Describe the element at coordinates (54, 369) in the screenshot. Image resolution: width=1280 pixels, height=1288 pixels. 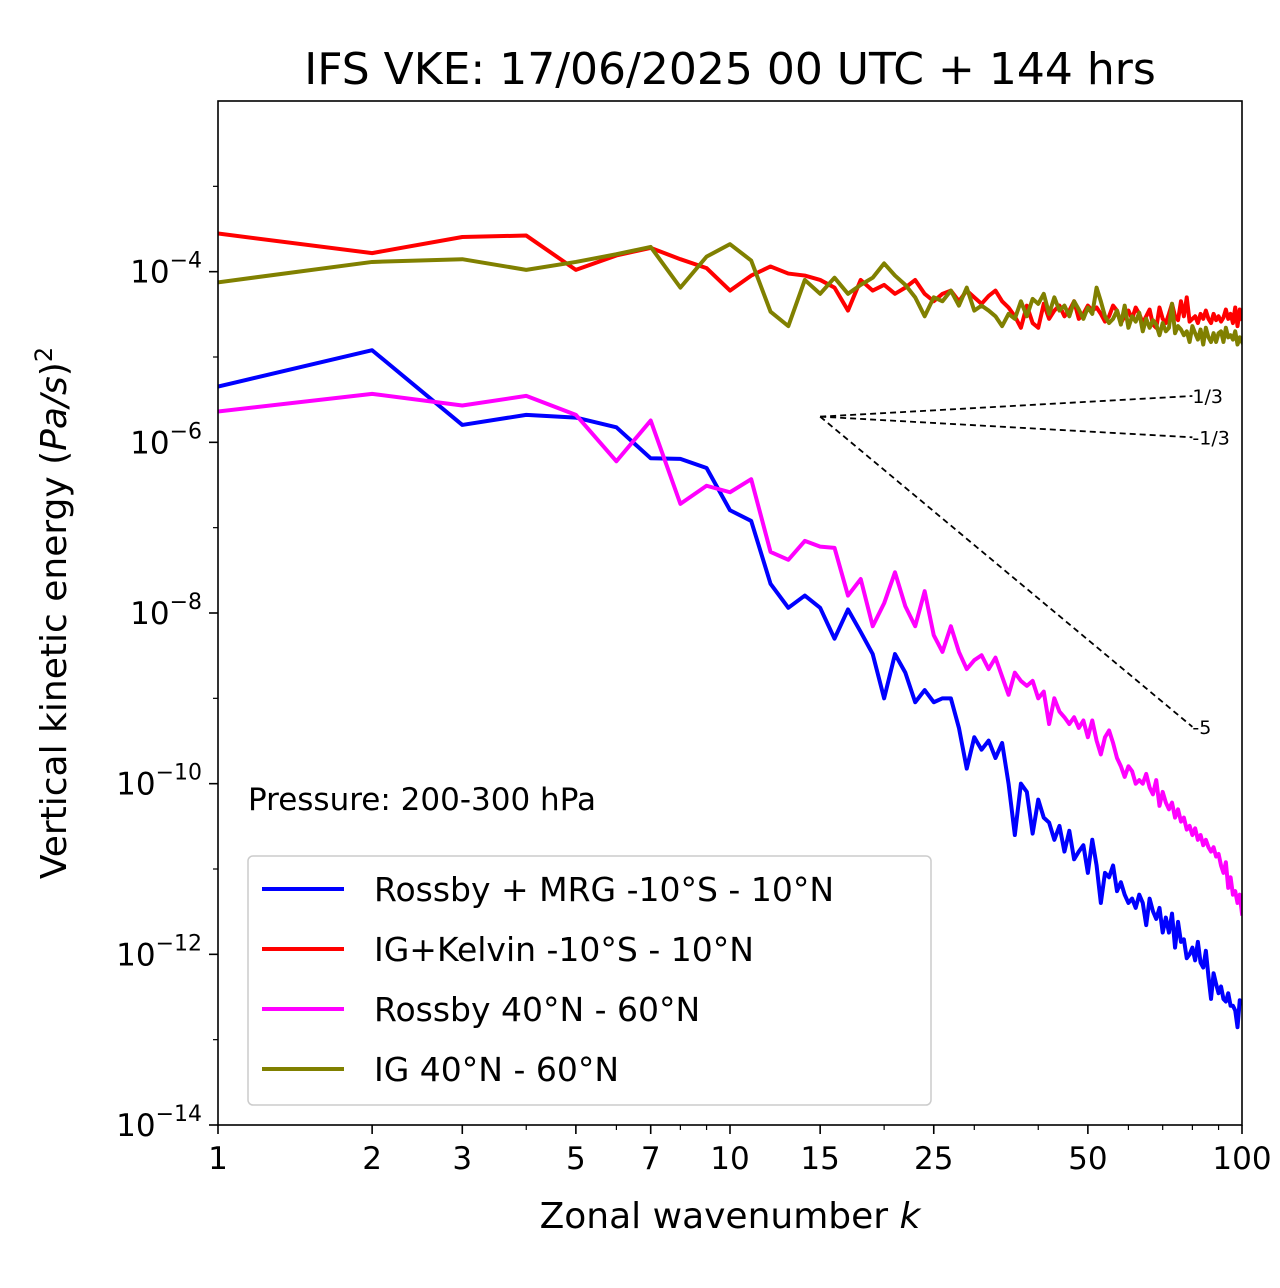
I see `y-axis-label-close: )` at that location.